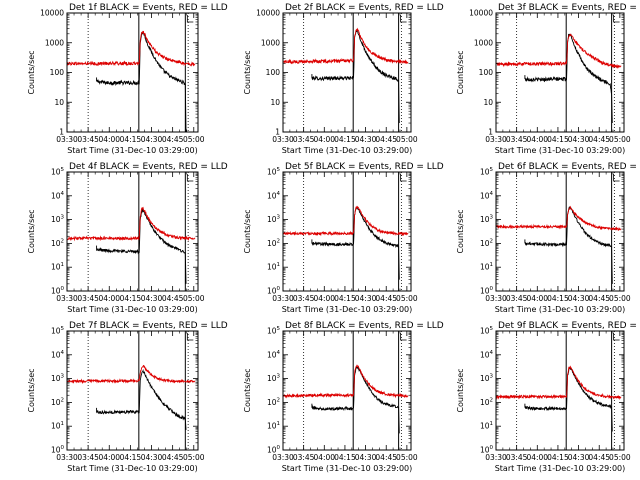  I want to click on panel-title: Det 9f BLACK = Events, RED = LLD, so click(569, 326).